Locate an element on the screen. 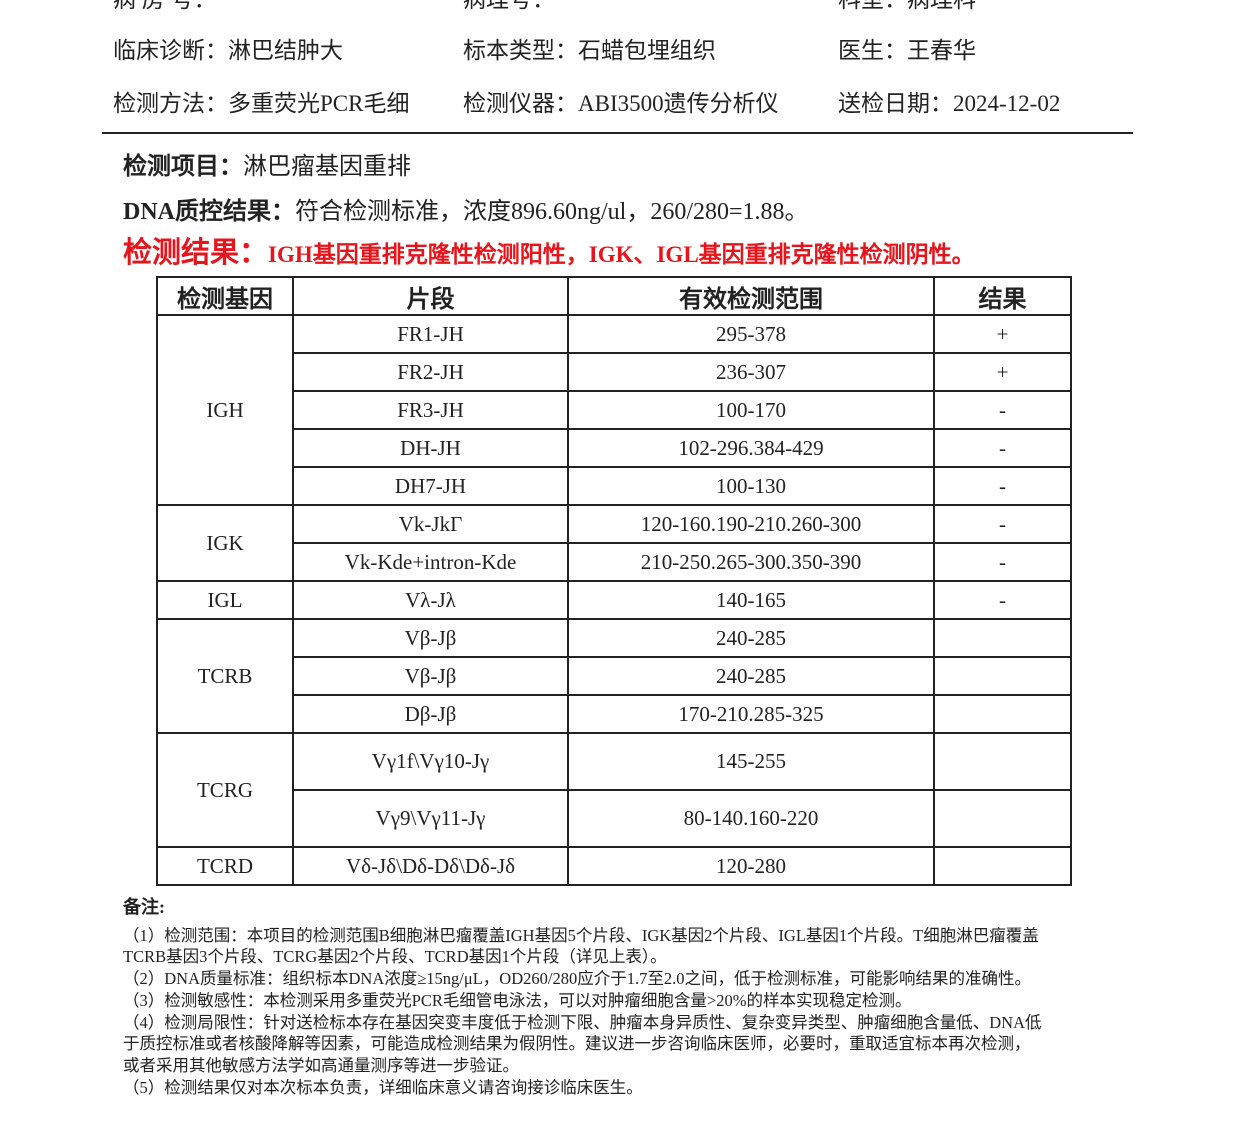  table-row: IGK Vk-JkΓ 120-160.190-210.260-300- is located at coordinates (614, 543).